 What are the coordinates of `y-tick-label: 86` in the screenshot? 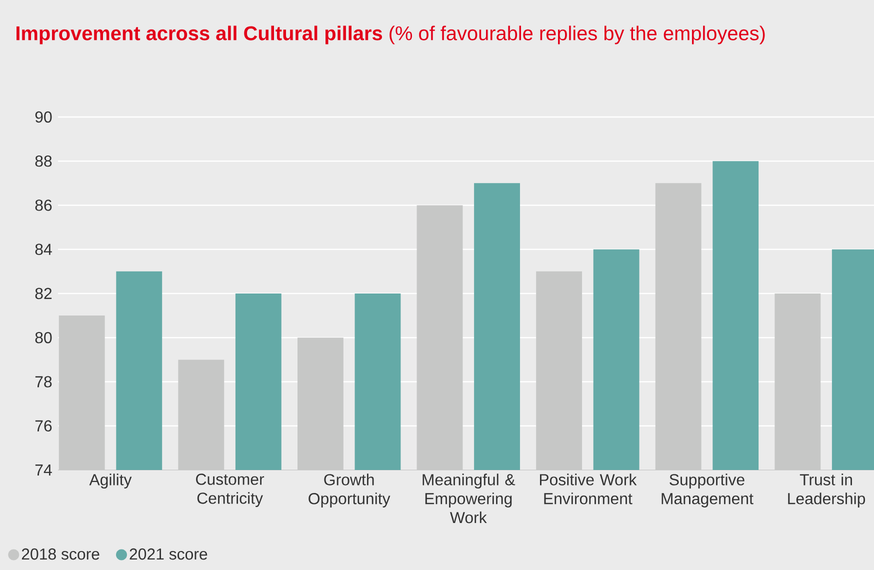 It's located at (43, 205).